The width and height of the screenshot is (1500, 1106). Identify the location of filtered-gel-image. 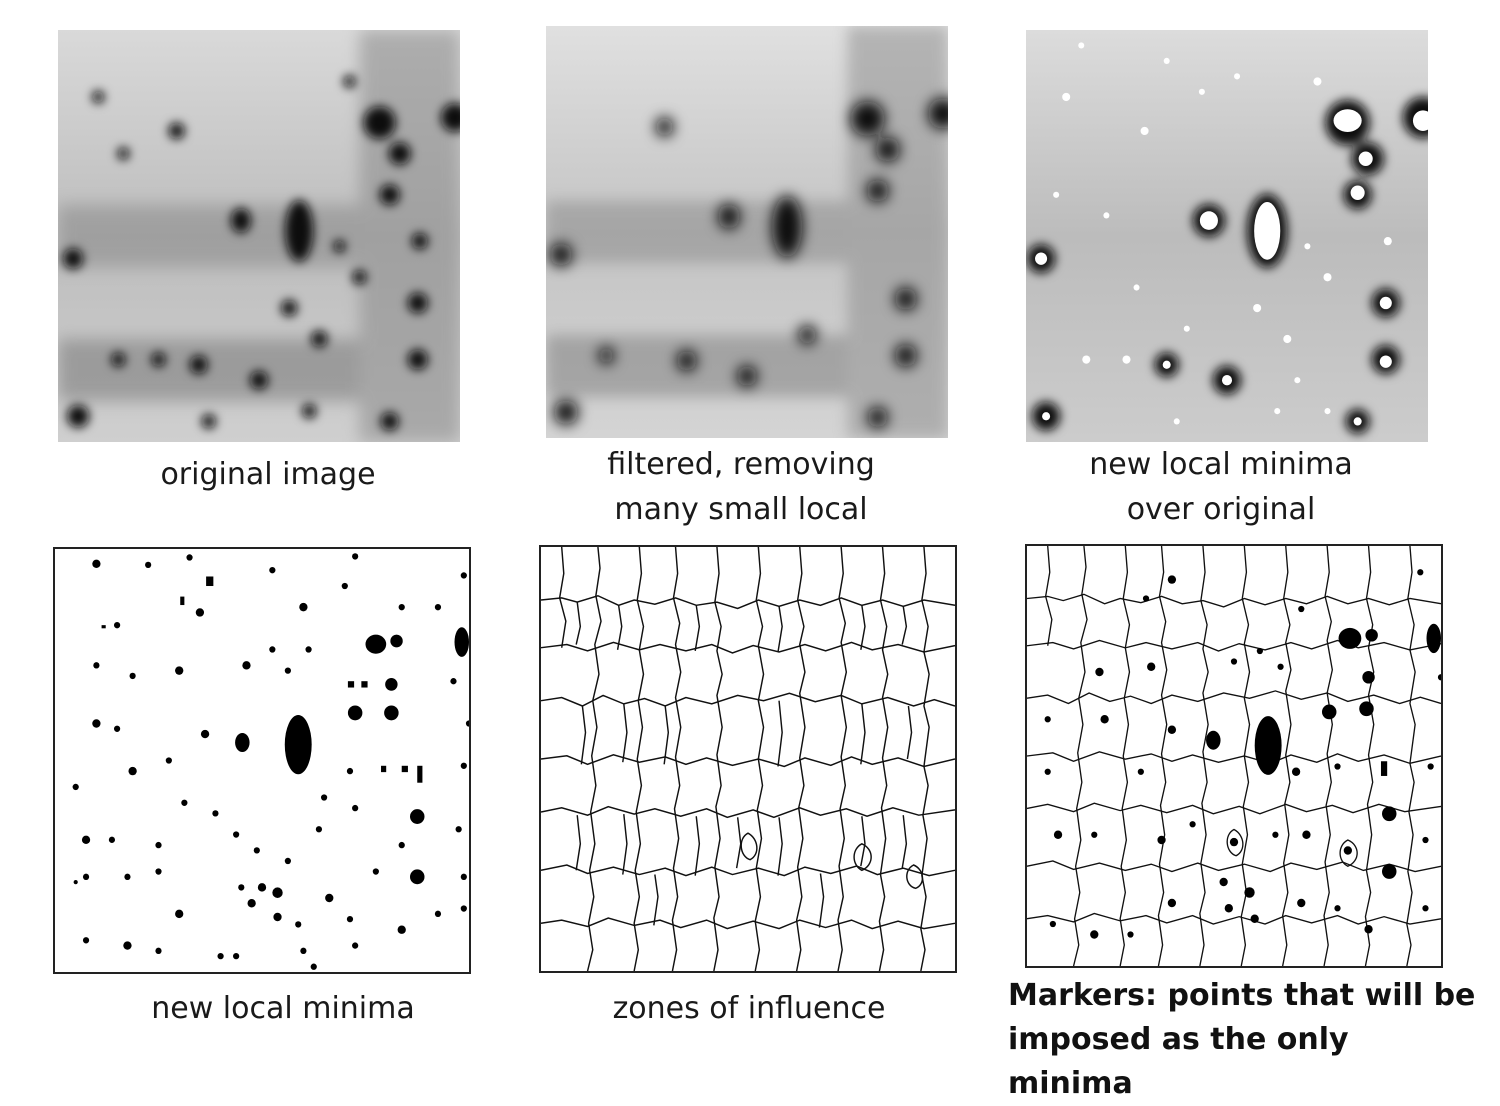
(747, 232).